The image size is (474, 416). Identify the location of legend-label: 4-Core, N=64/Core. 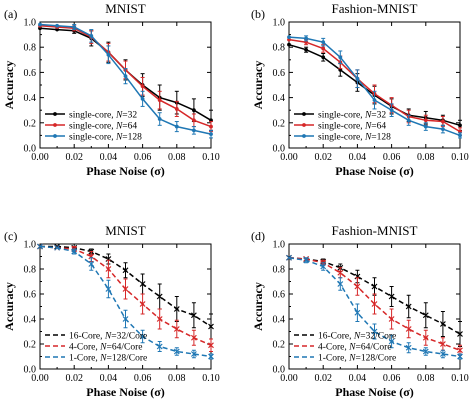
(105, 348).